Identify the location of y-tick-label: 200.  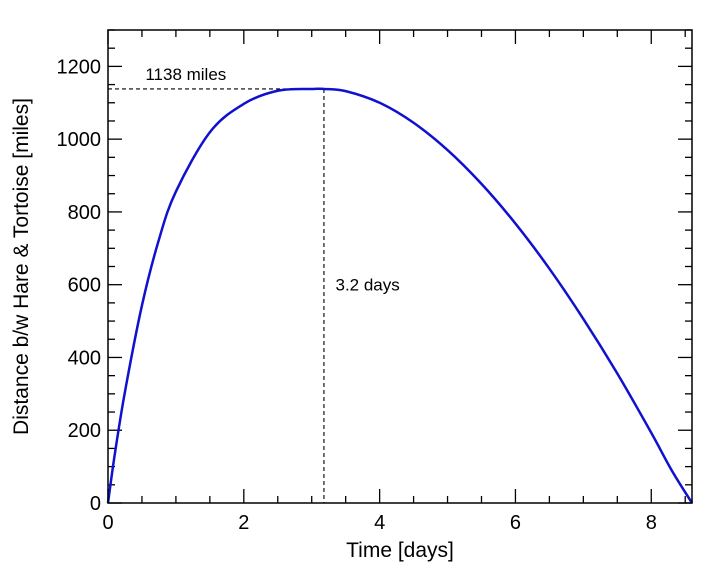
(84, 431).